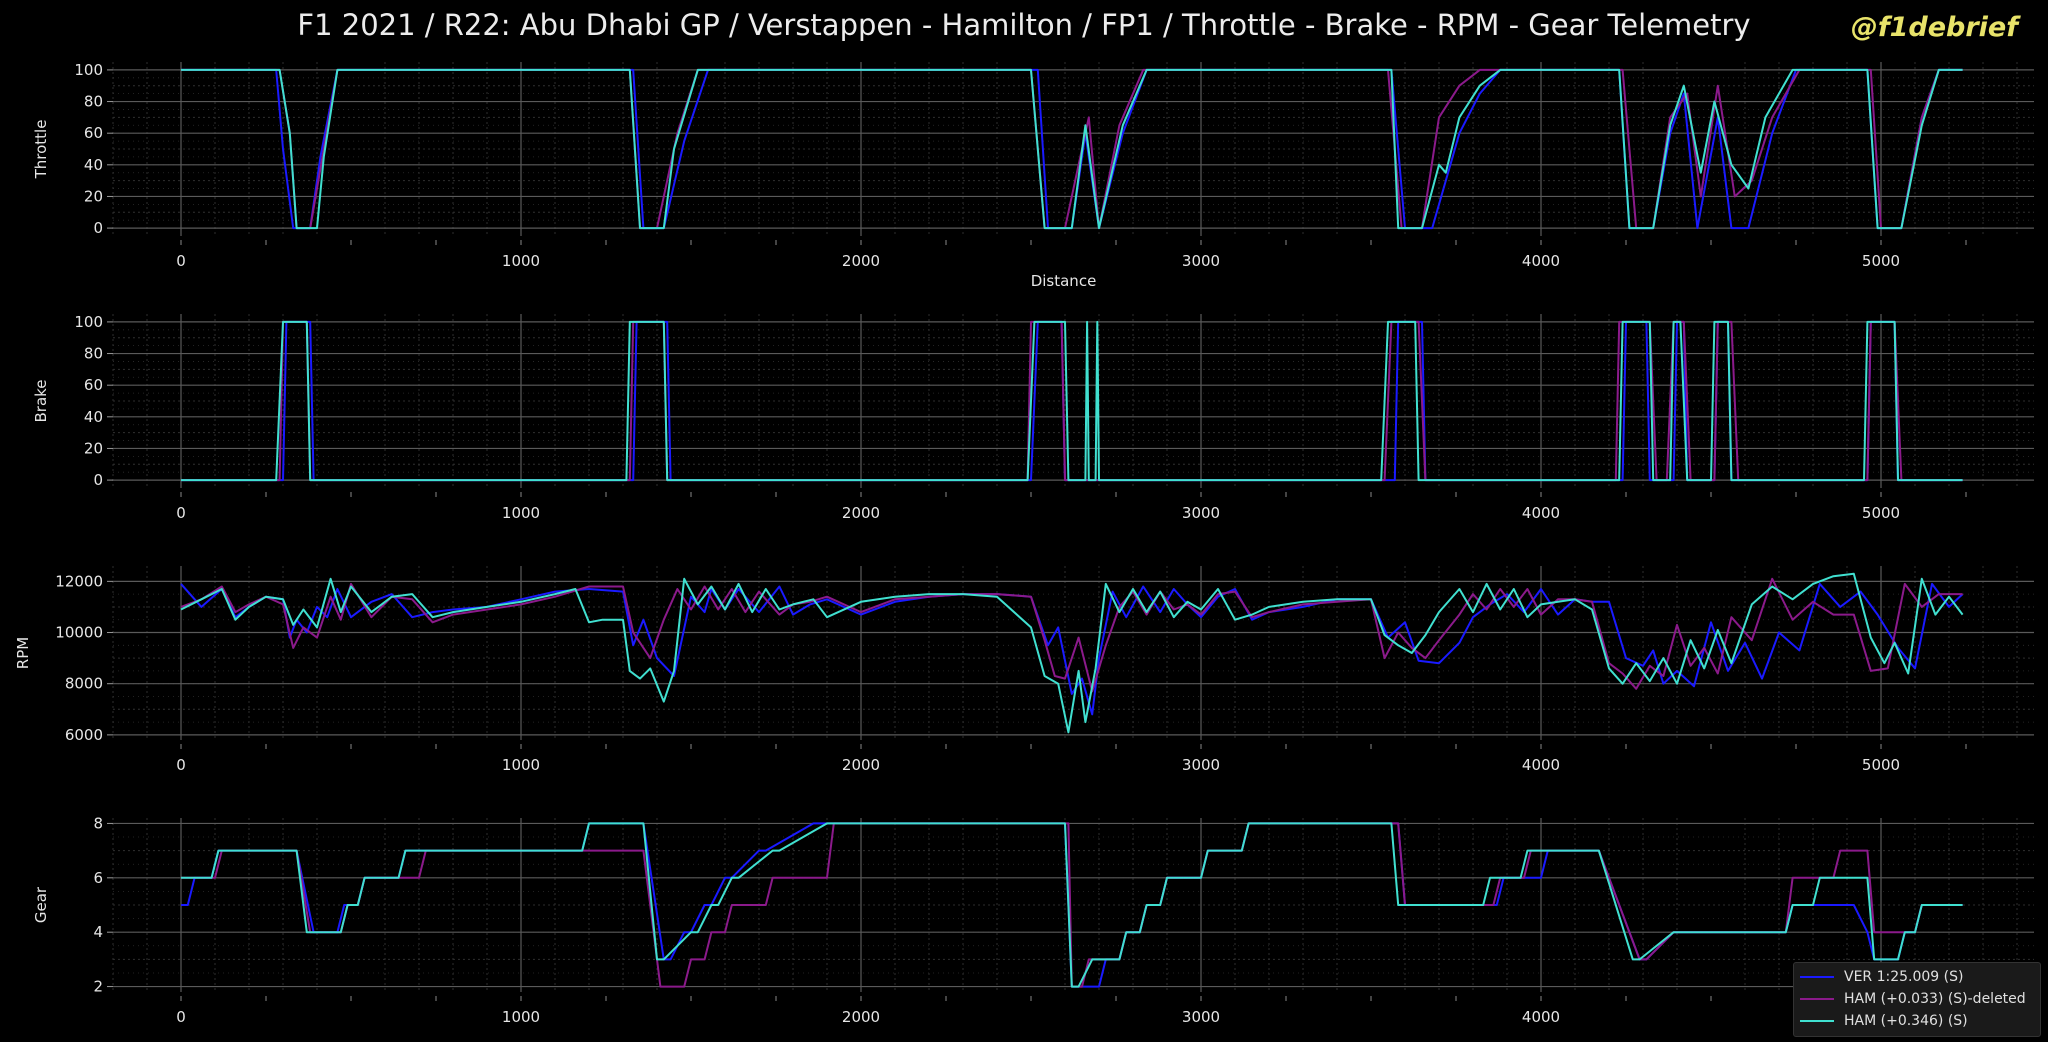 This screenshot has height=1042, width=2048. I want to click on brake-ytick-label: 100, so click(88, 322).